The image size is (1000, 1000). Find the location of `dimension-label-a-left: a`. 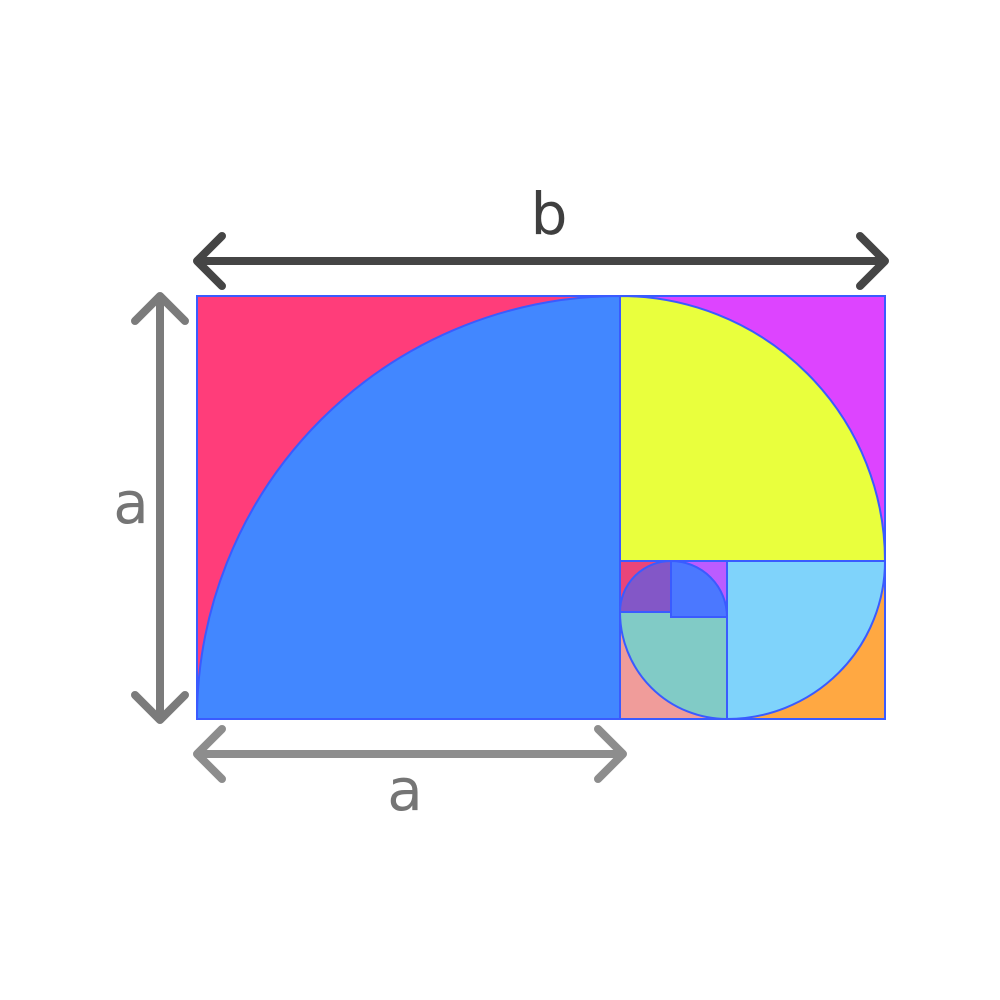

dimension-label-a-left: a is located at coordinates (131, 503).